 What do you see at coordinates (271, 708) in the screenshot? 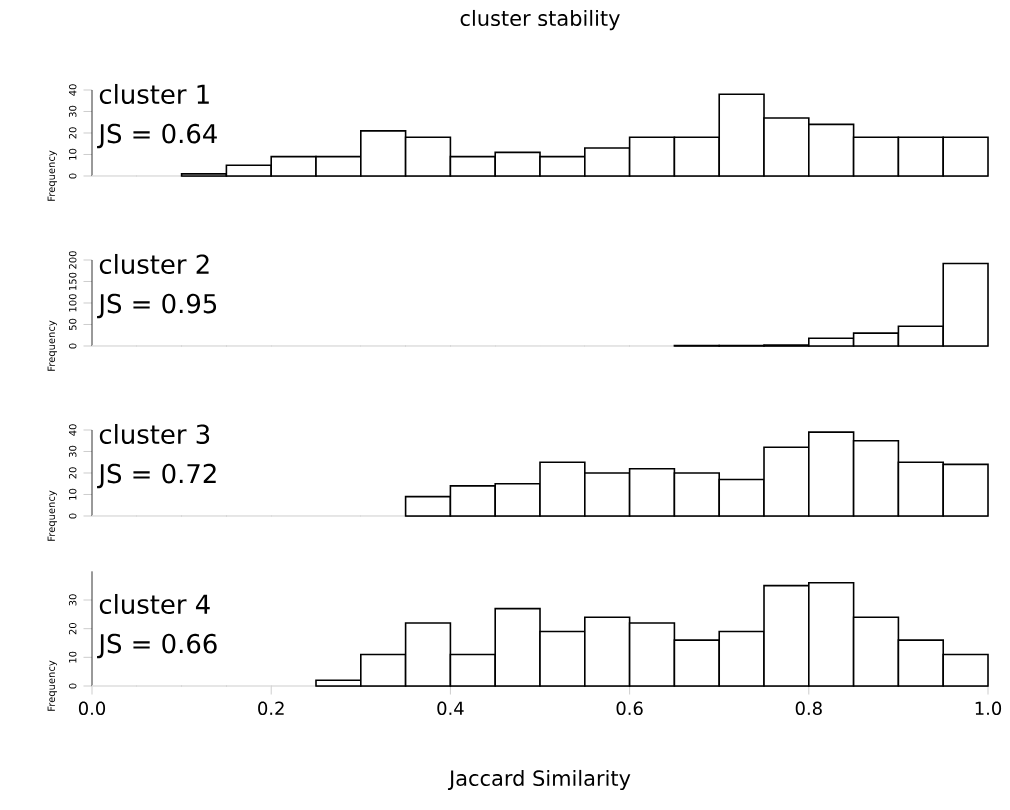
I see `x-tick-label: 0.2` at bounding box center [271, 708].